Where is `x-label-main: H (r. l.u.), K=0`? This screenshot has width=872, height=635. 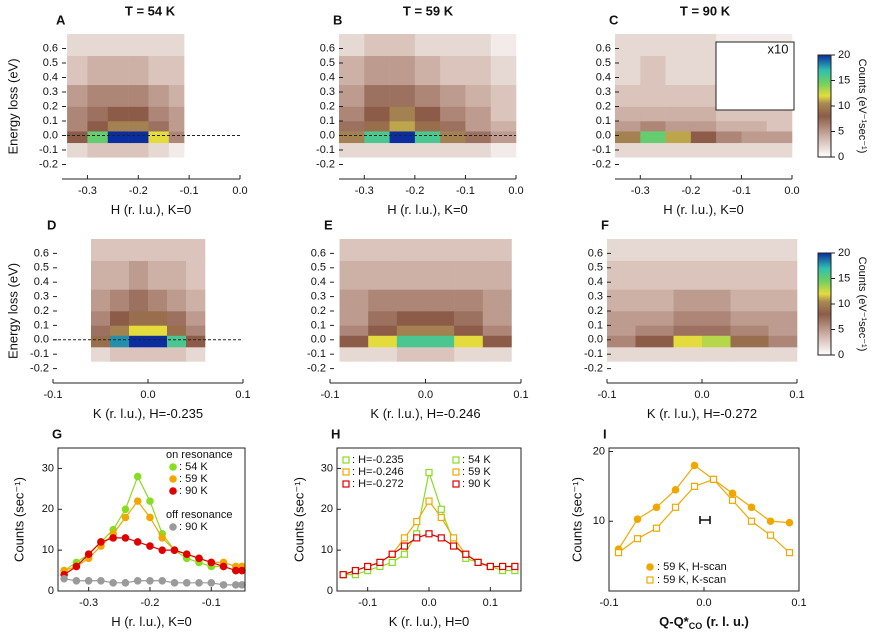 x-label-main: H (r. l.u.), K=0 is located at coordinates (427, 209).